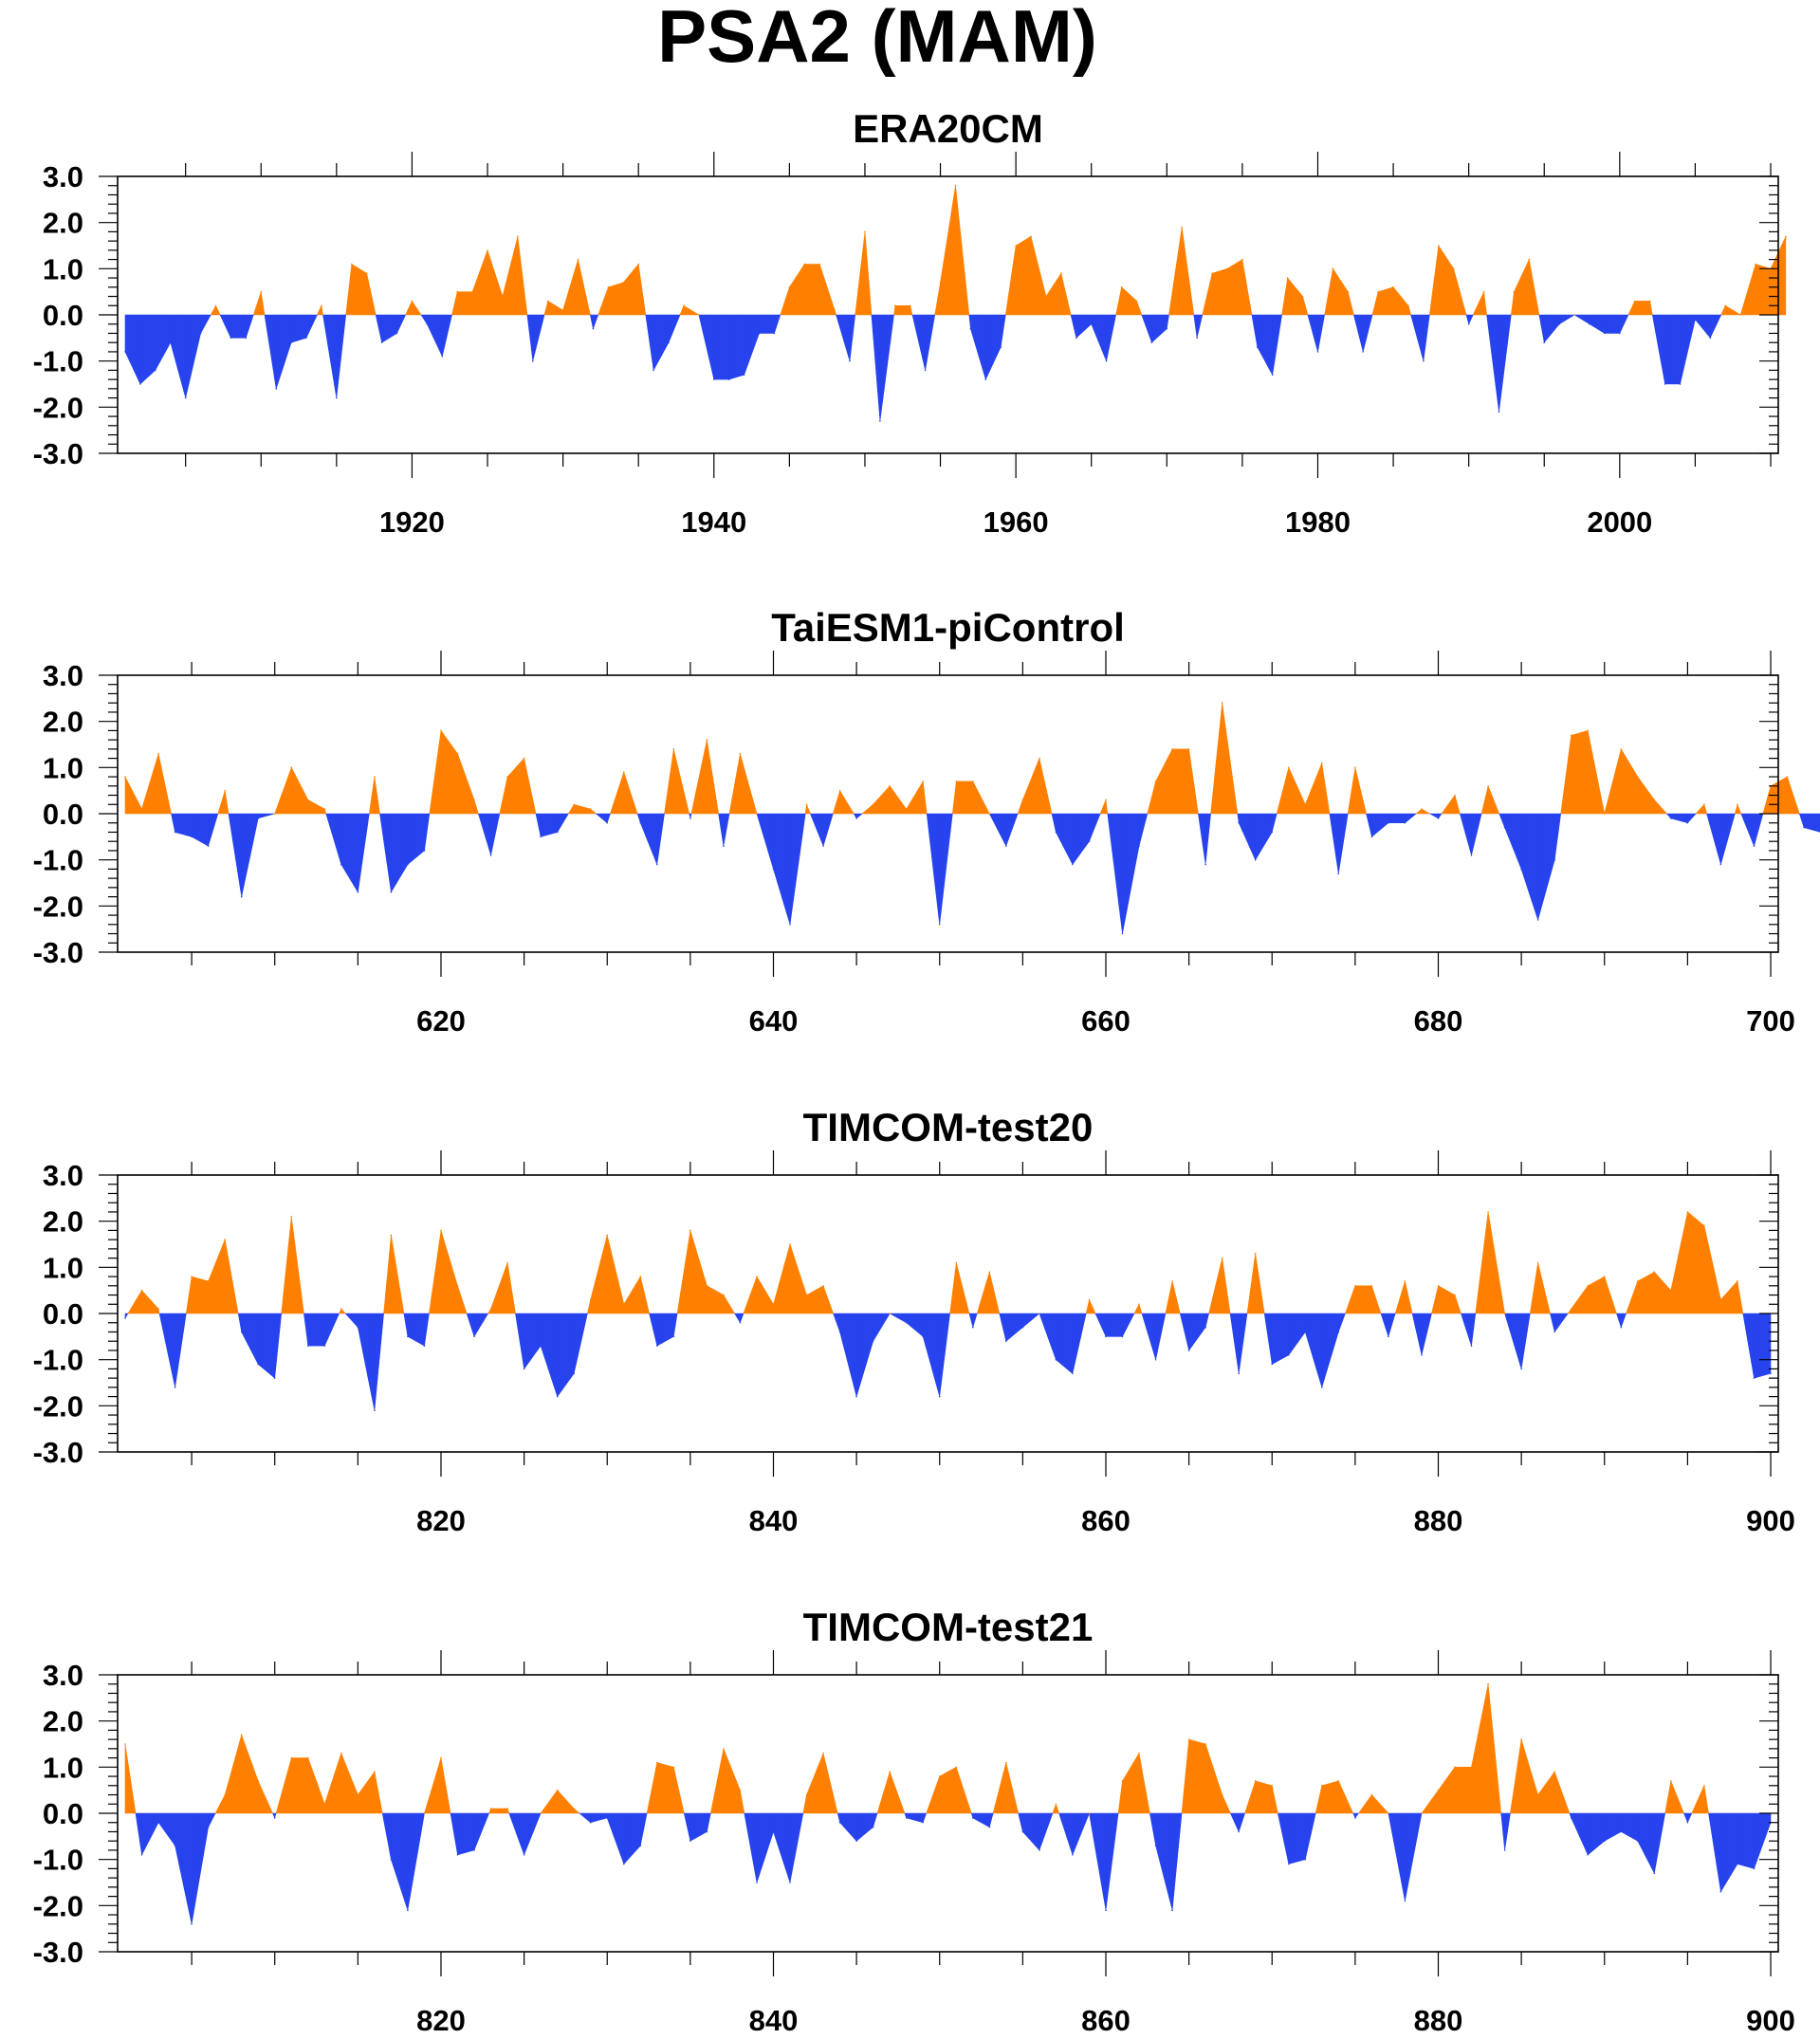  What do you see at coordinates (441, 1021) in the screenshot?
I see `x-tick-label: 620` at bounding box center [441, 1021].